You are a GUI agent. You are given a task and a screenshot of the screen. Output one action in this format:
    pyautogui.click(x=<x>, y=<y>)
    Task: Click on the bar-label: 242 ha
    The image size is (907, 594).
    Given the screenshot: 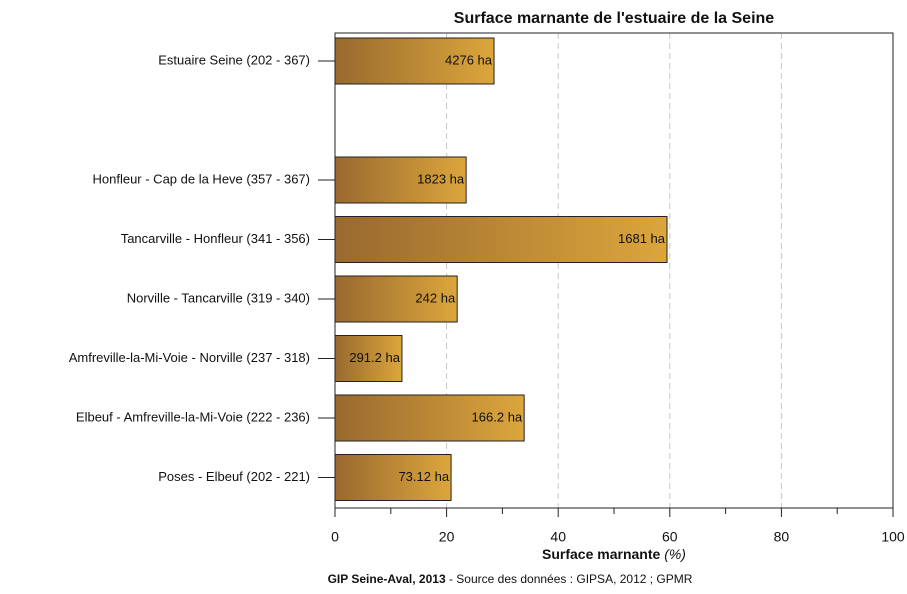 What is the action you would take?
    pyautogui.click(x=435, y=297)
    